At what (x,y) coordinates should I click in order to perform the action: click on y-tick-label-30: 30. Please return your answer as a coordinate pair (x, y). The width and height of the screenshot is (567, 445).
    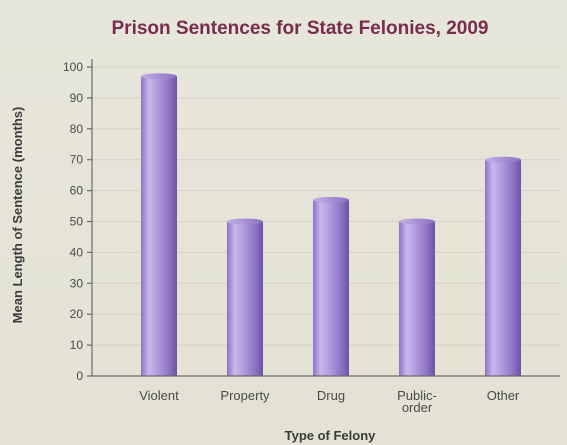
    Looking at the image, I should click on (77, 283).